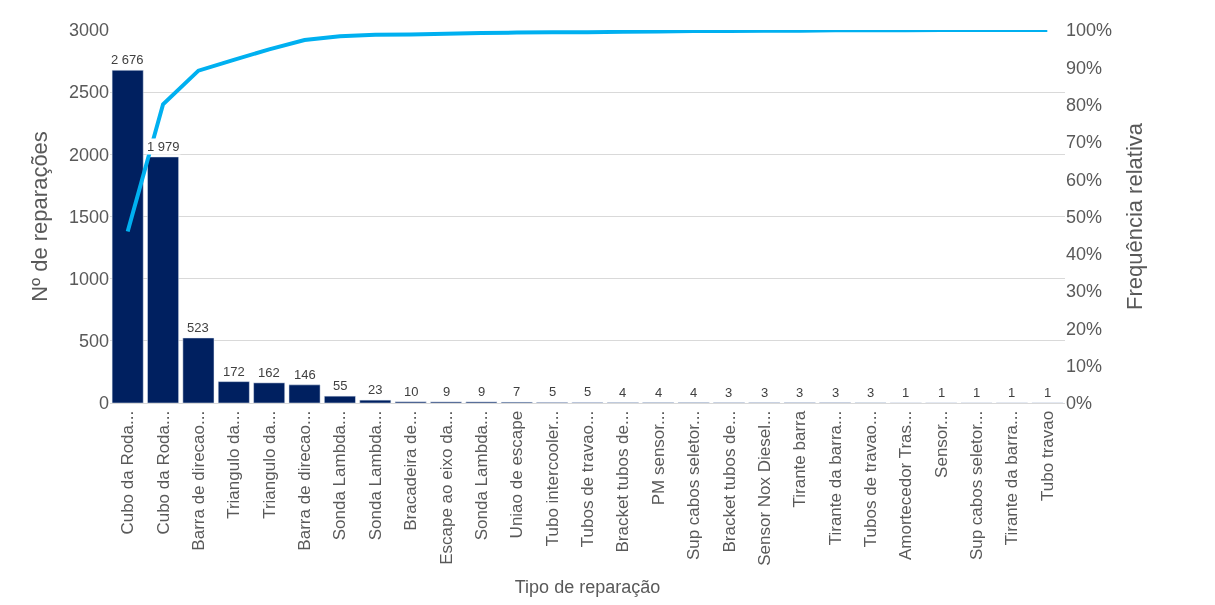 The width and height of the screenshot is (1215, 605). I want to click on y2-tick-label: 90%, so click(1084, 67).